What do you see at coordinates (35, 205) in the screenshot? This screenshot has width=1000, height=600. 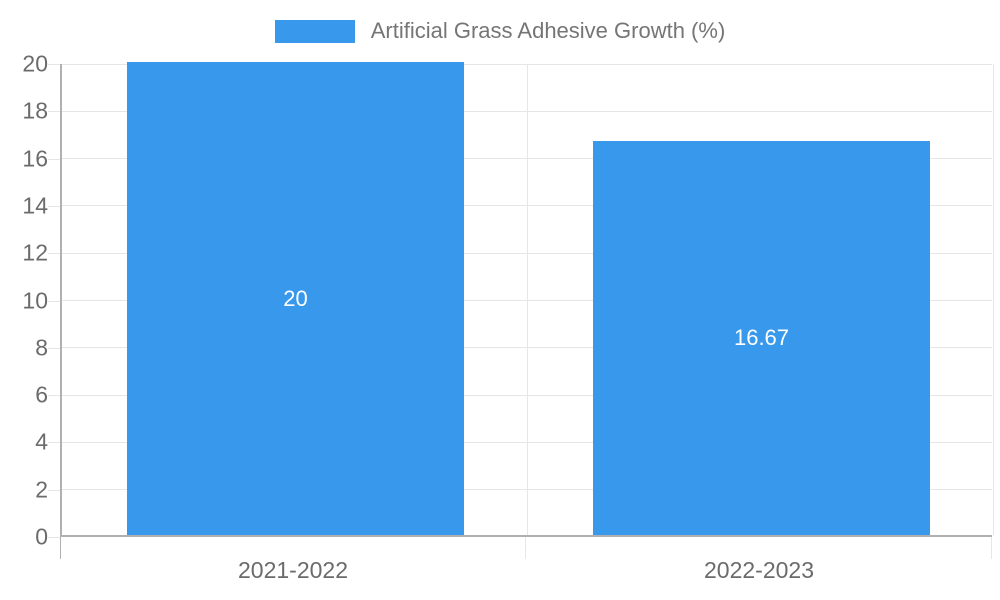 I see `y-axis-tick-label: 14` at bounding box center [35, 205].